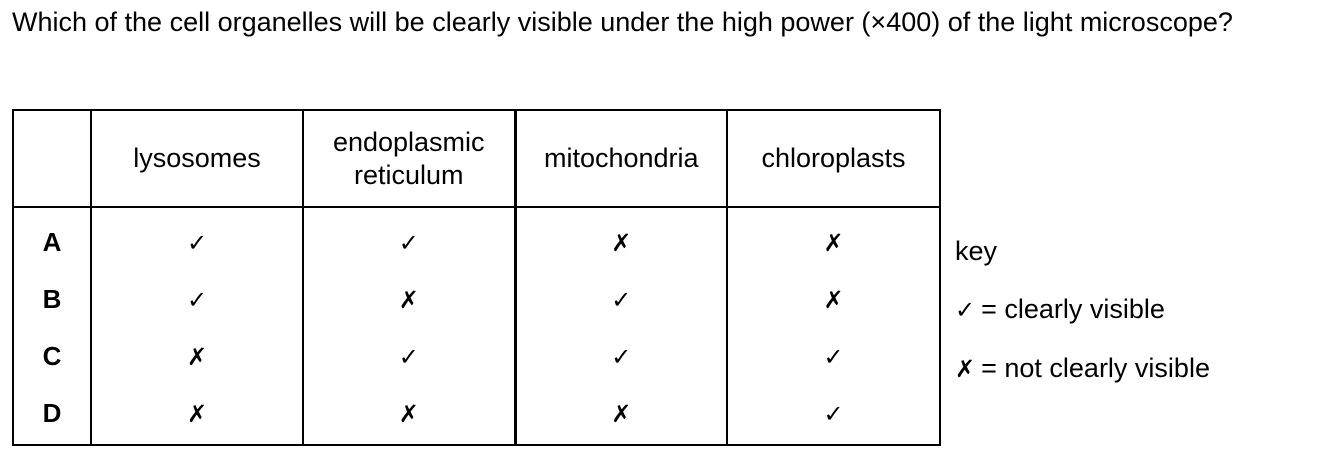  I want to click on row-label-b: B, so click(52, 299).